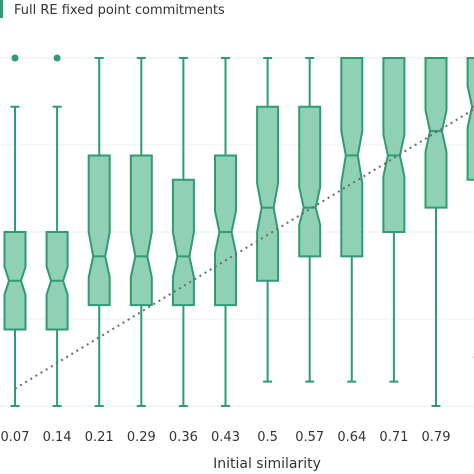 This screenshot has height=474, width=474. What do you see at coordinates (119, 10) in the screenshot?
I see `legend-label: Full RE fixed point commitments` at bounding box center [119, 10].